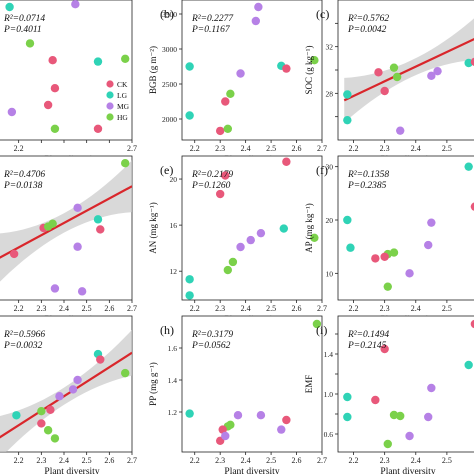 Image resolution: width=474 pixels, height=474 pixels. I want to click on y-tick-label: 3000, so click(169, 49).